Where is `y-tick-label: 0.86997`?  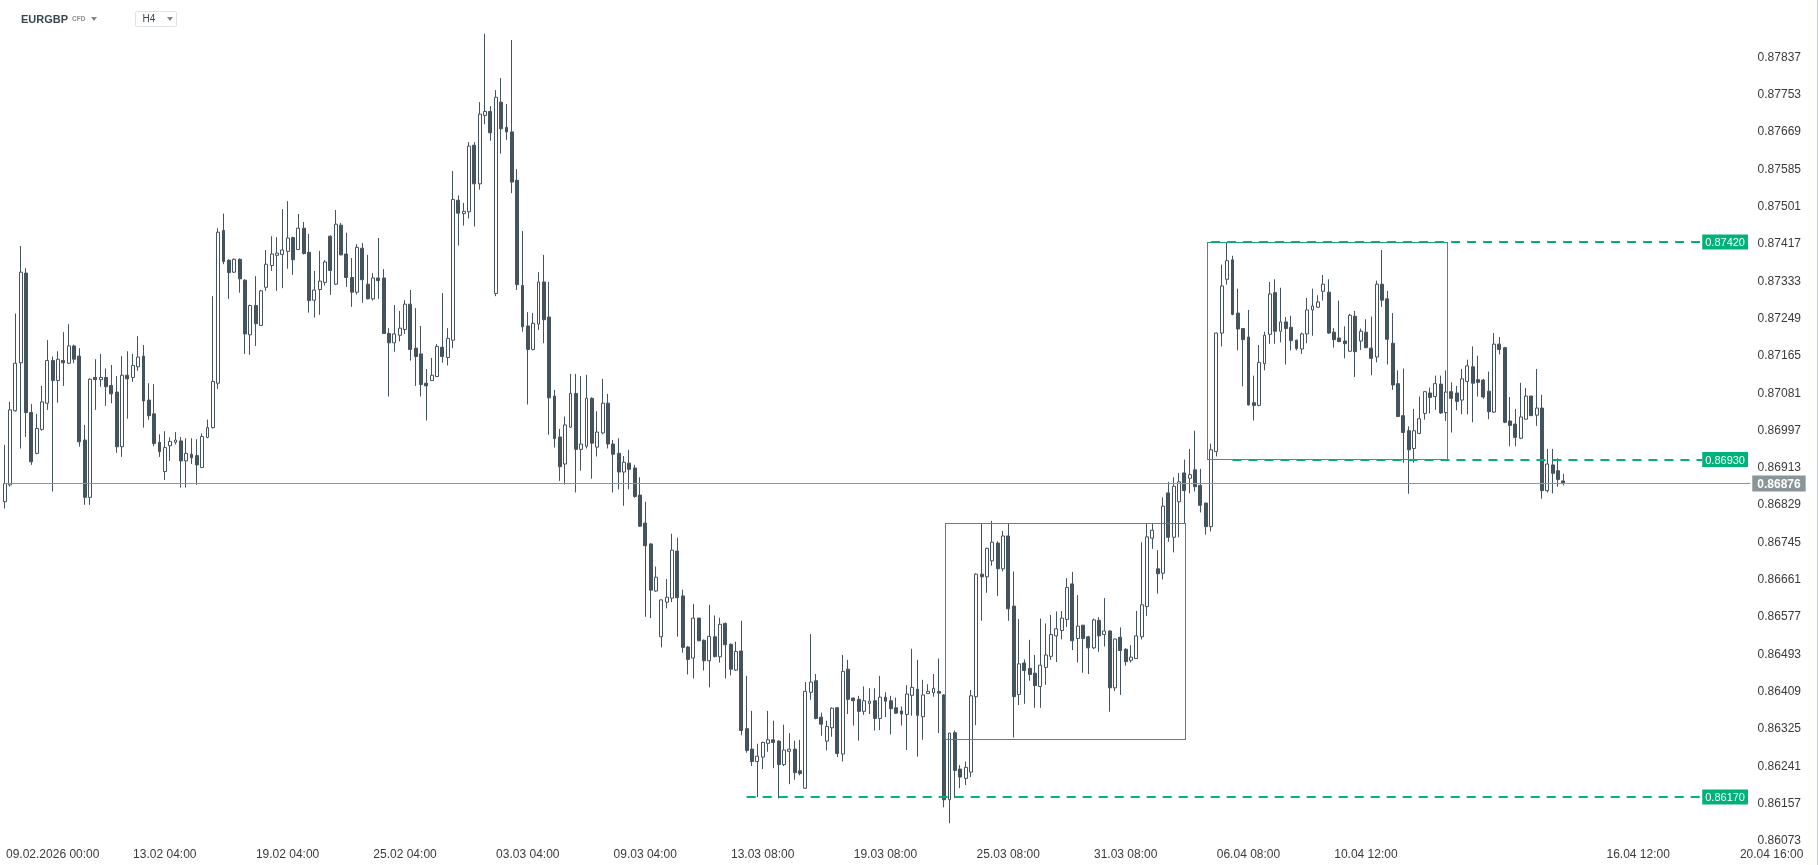
y-tick-label: 0.86997 is located at coordinates (1779, 429).